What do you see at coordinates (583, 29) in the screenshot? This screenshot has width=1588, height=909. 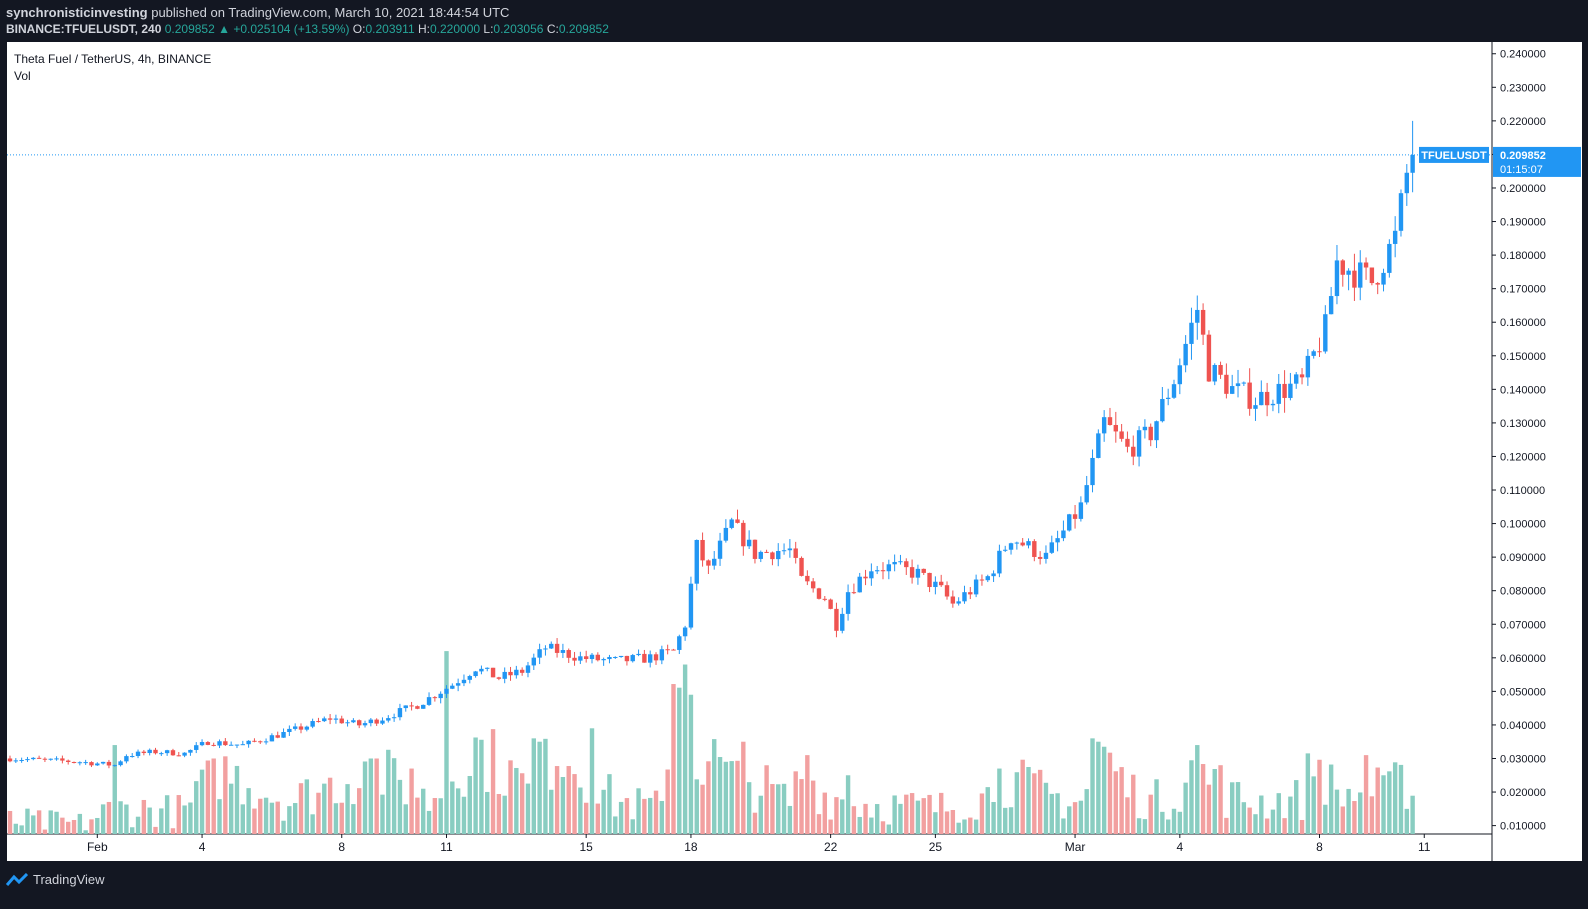 I see `close-value: 0.209852` at bounding box center [583, 29].